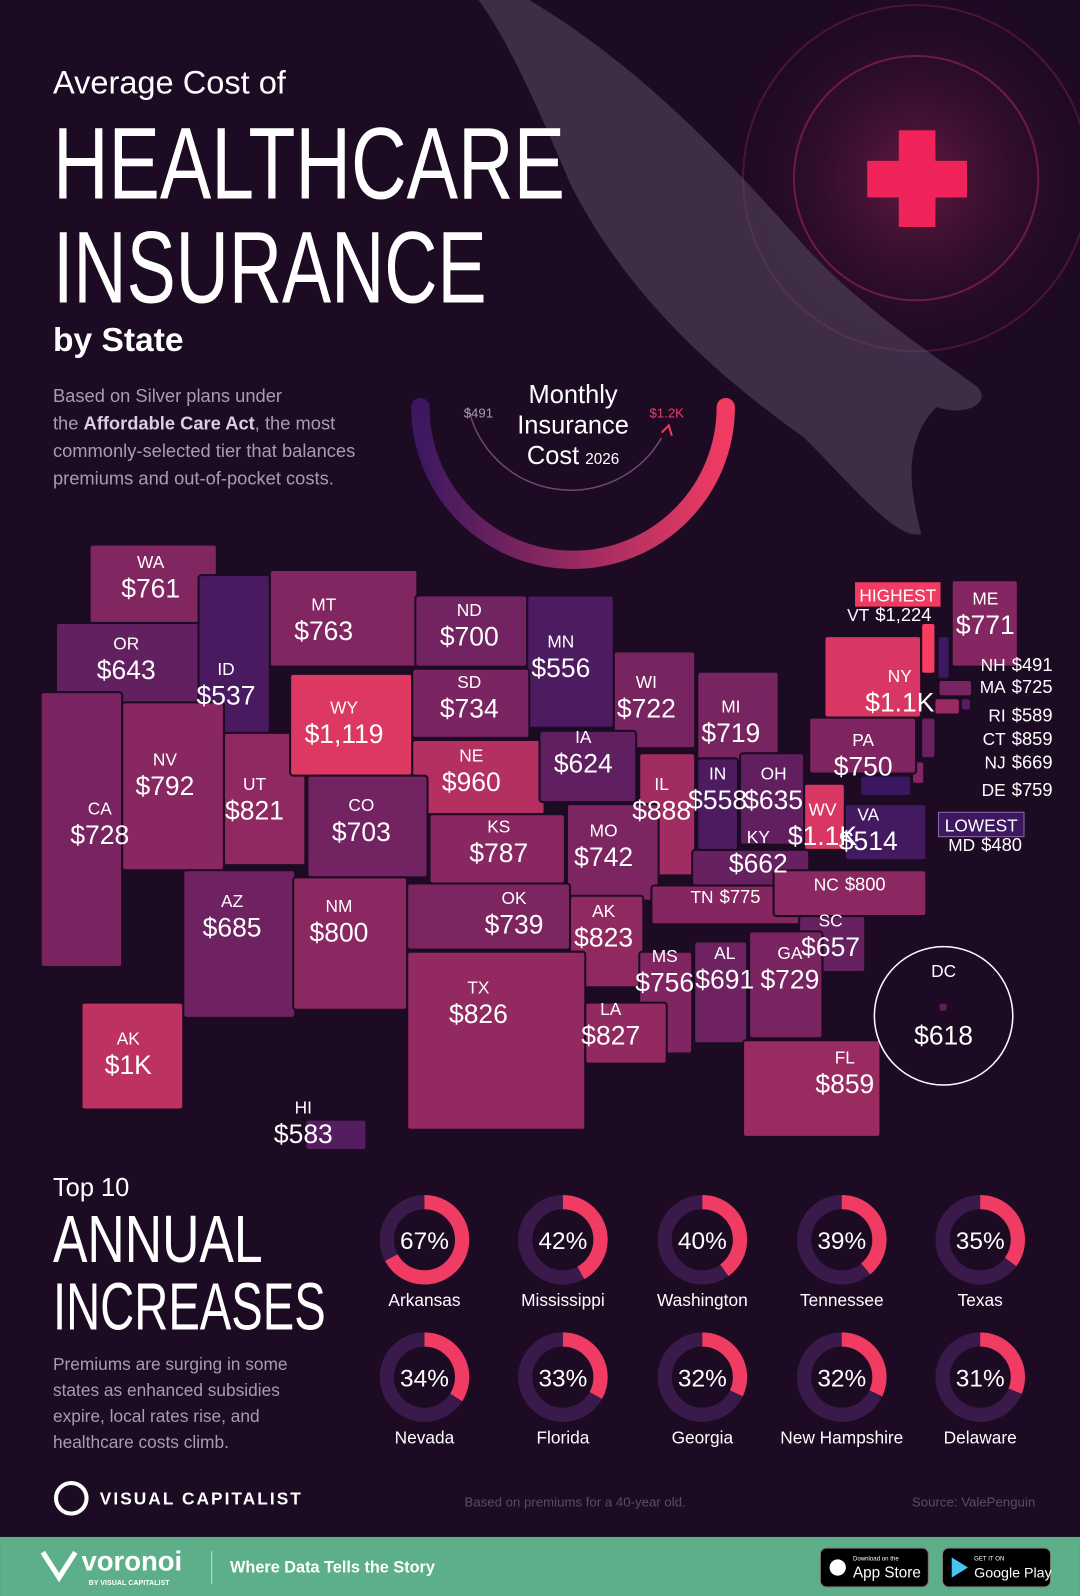 The image size is (1080, 1596). Describe the element at coordinates (981, 1300) in the screenshot. I see `donut-state: Texas` at that location.